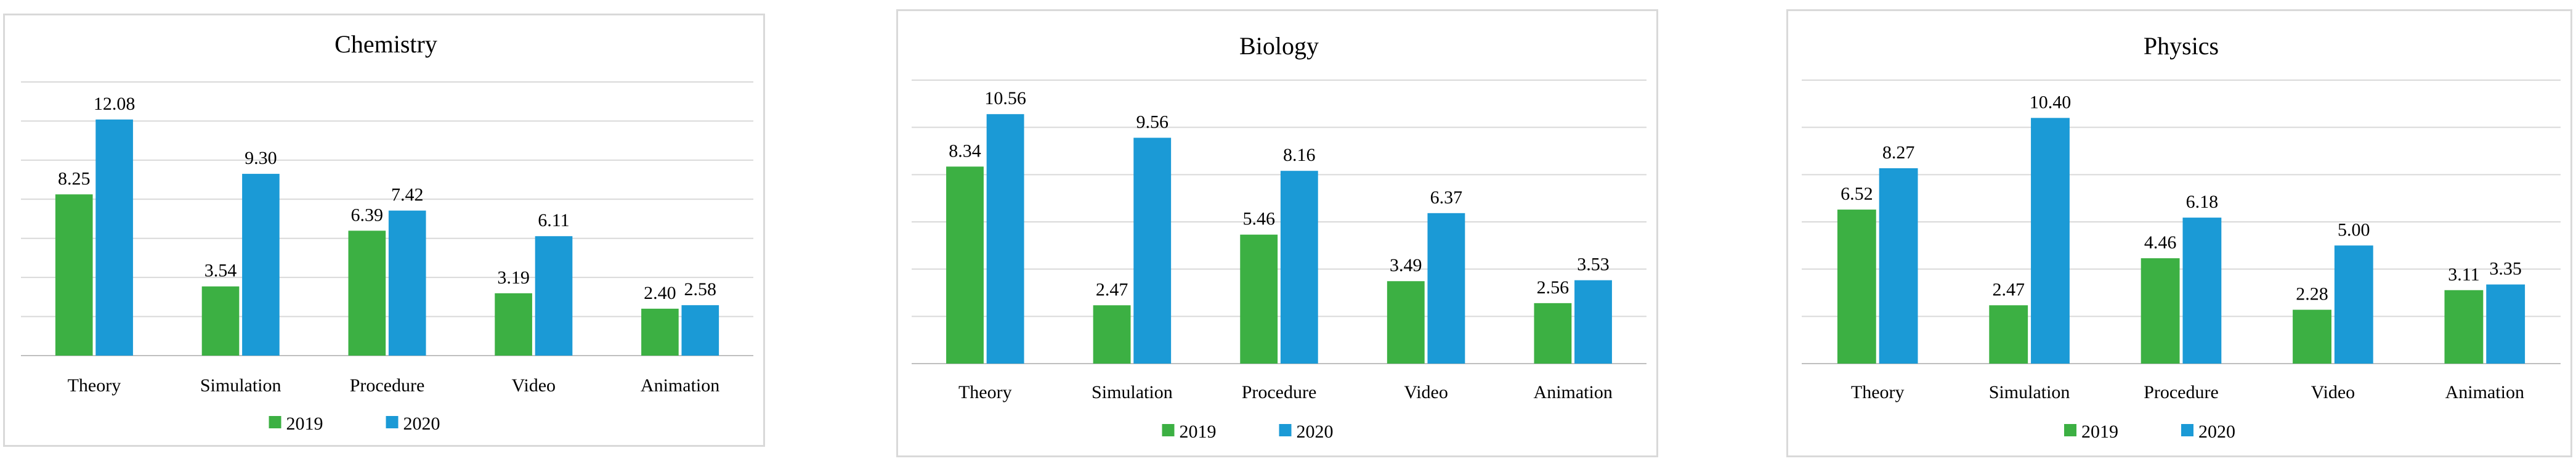 The height and width of the screenshot is (469, 2576). What do you see at coordinates (1857, 194) in the screenshot?
I see `data-label-2019-theory: 6.52` at bounding box center [1857, 194].